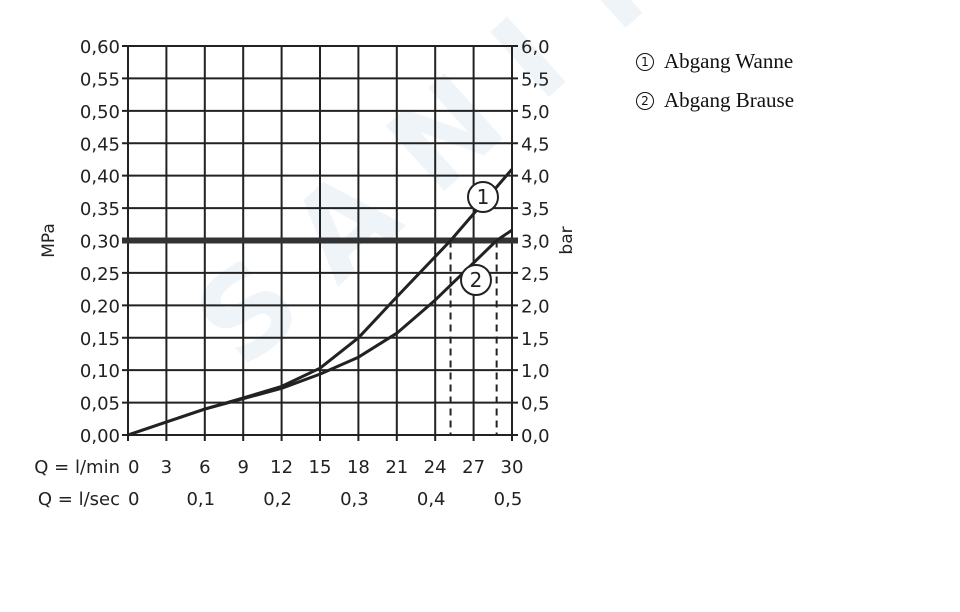 This screenshot has height=612, width=960. I want to click on y-tick-label-left: 0,40, so click(100, 177).